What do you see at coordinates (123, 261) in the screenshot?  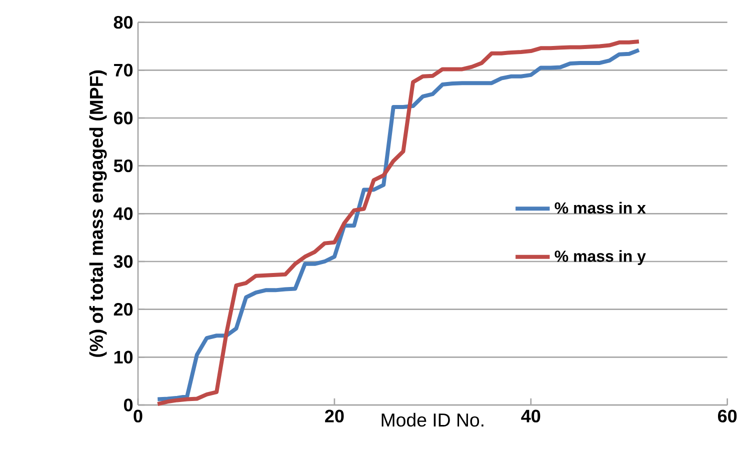 I see `y-tick-label: 30` at bounding box center [123, 261].